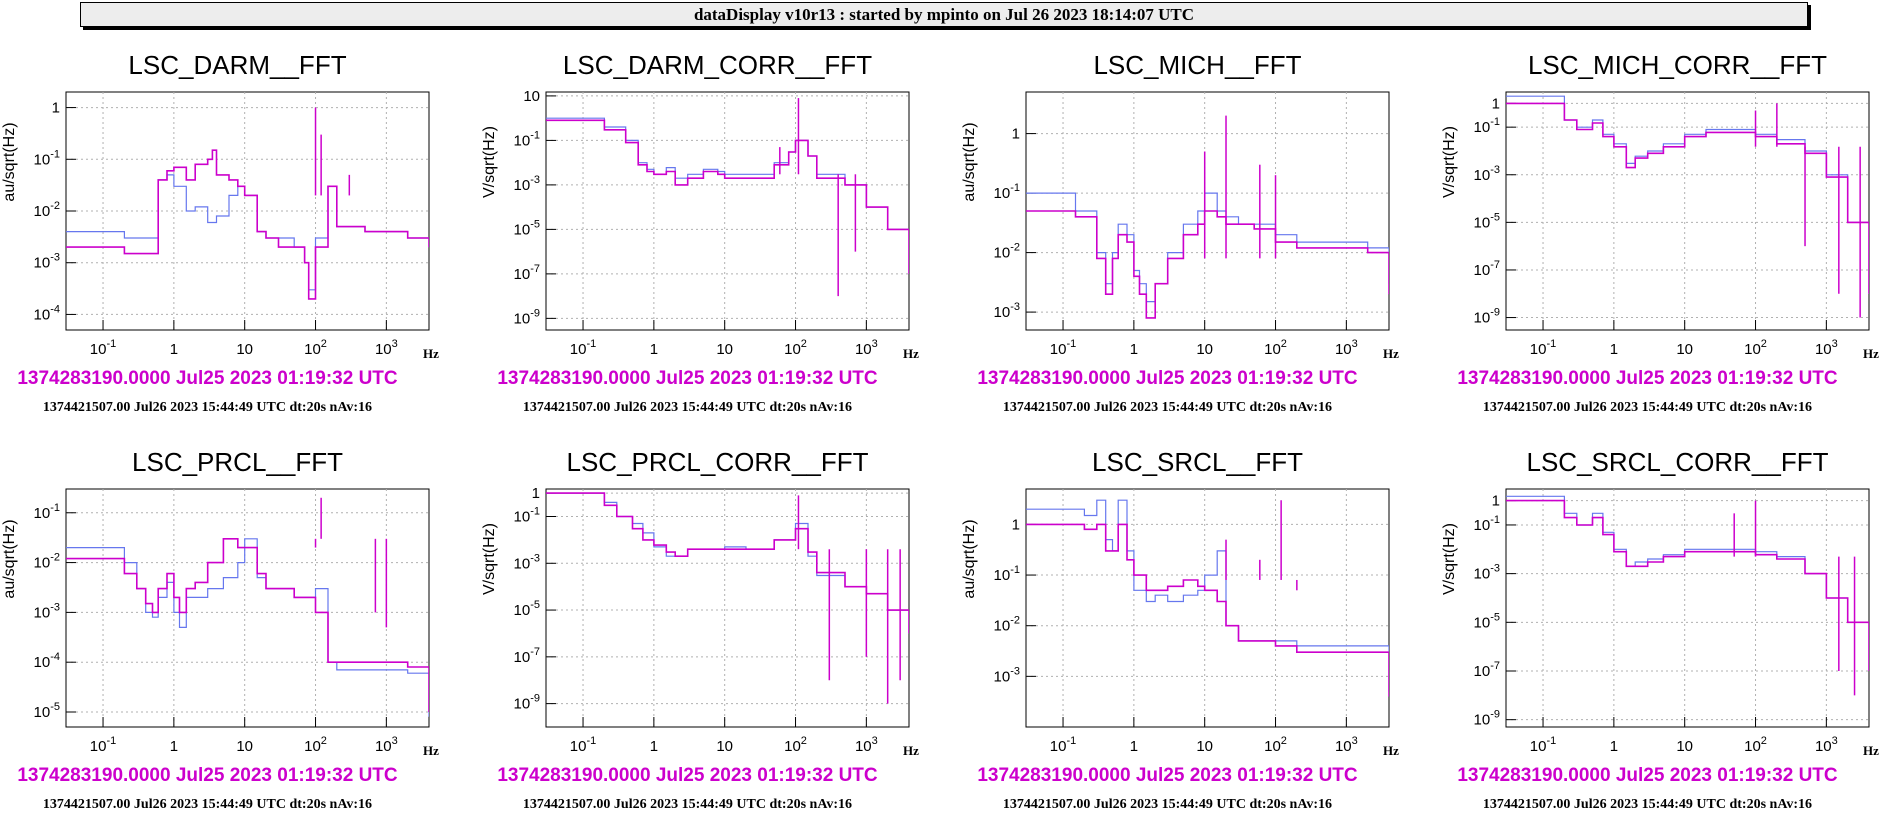 The height and width of the screenshot is (822, 1881). I want to click on chart-title: LSC_MICH_CORR__FFT, so click(1677, 65).